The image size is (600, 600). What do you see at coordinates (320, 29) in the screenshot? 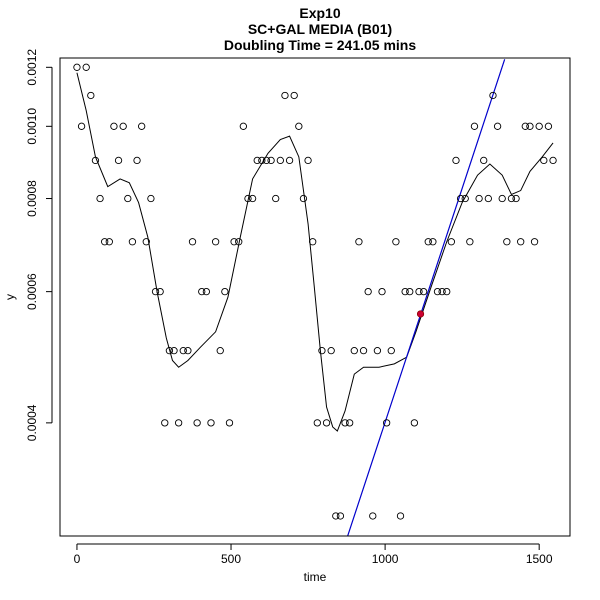
I see `chart-title-line-2: SC+GAL MEDIA (B01)` at bounding box center [320, 29].